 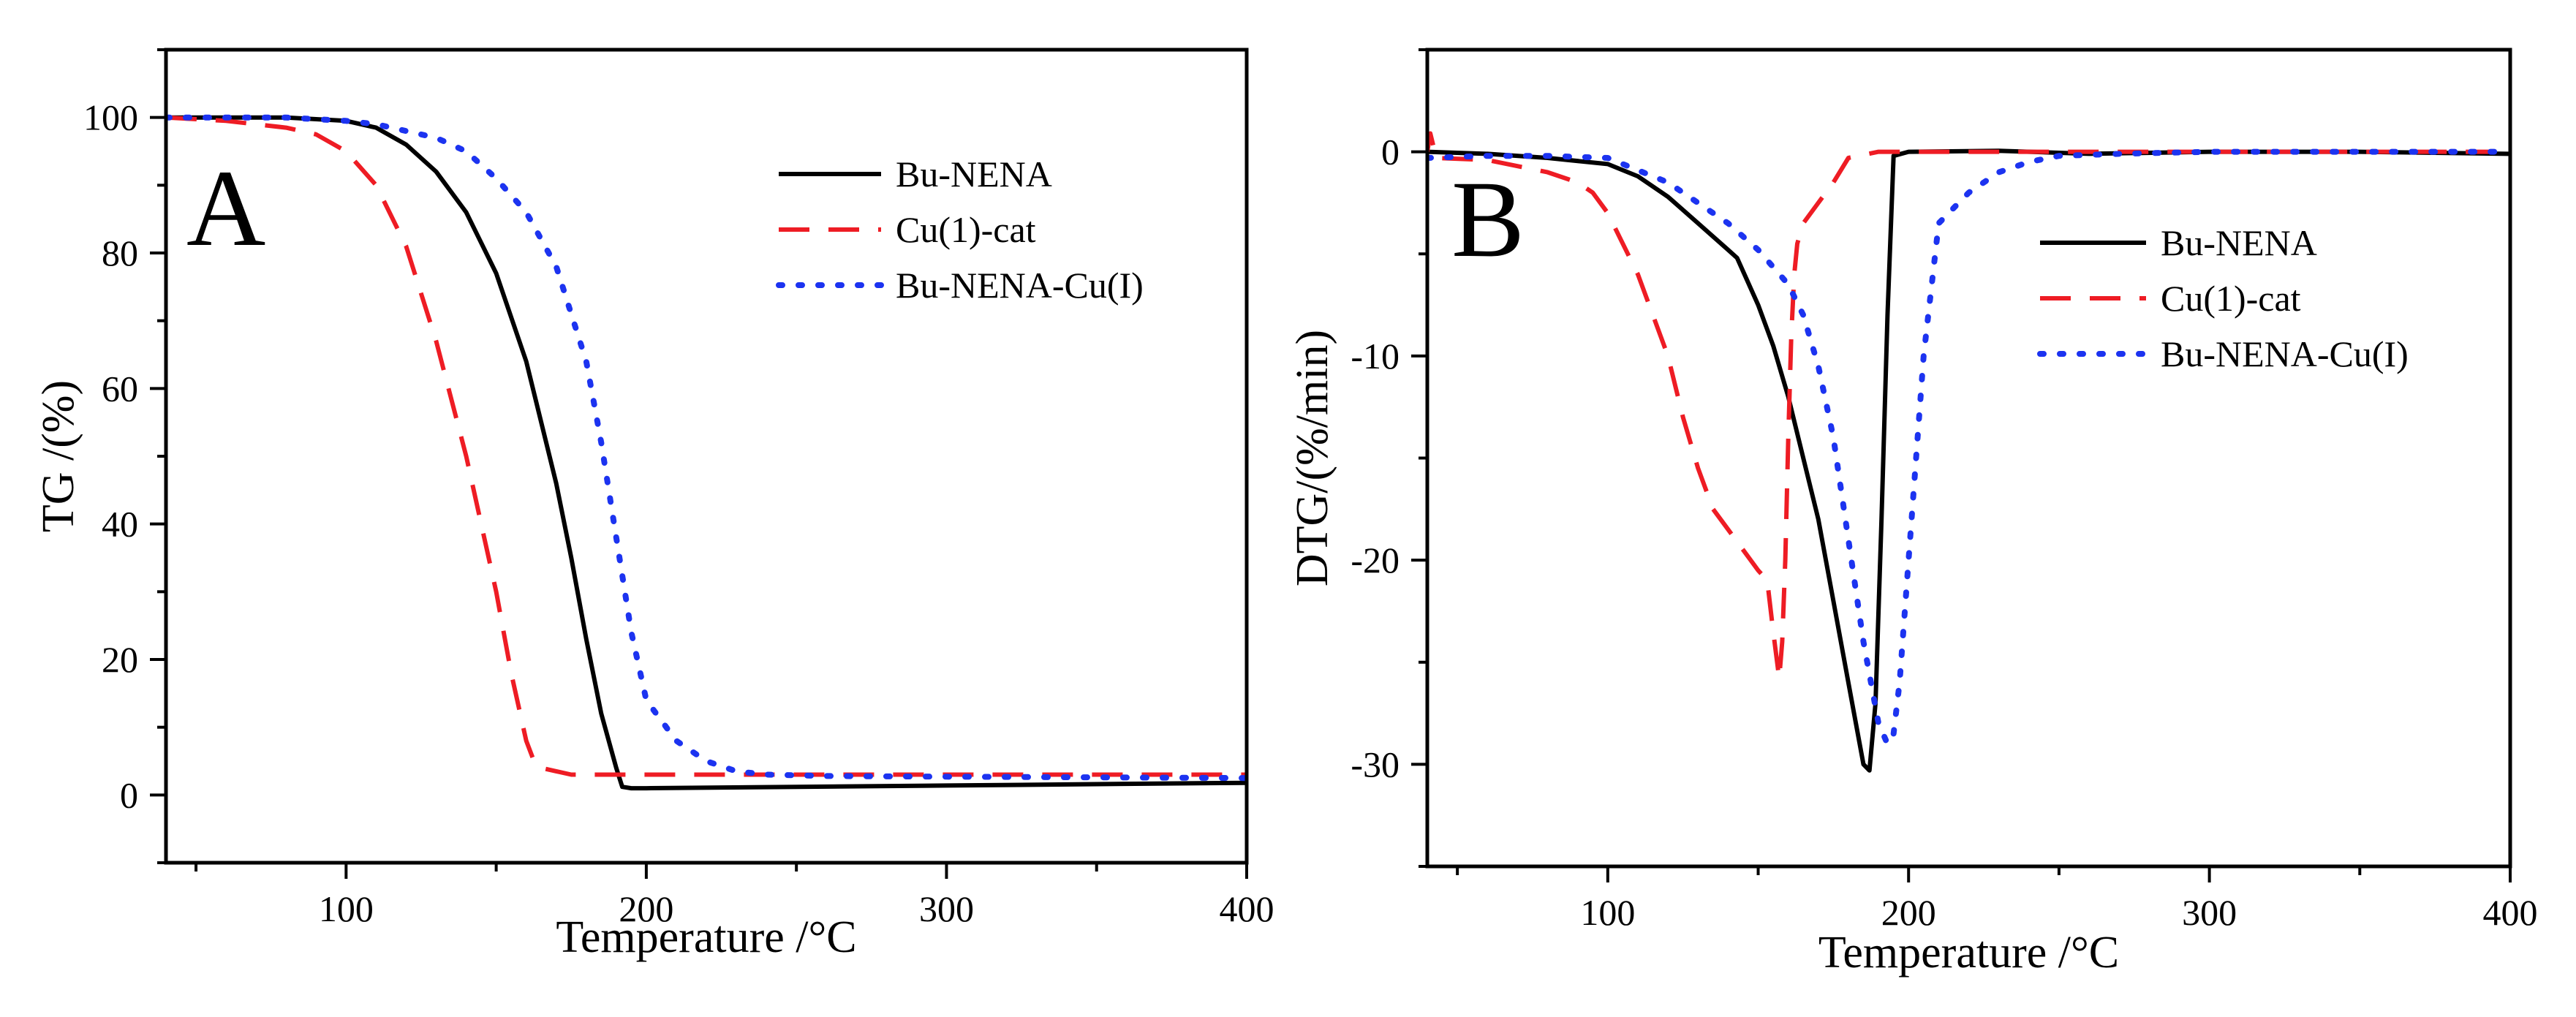 I want to click on panel-b-x-tick-label: 200, so click(x=1908, y=912).